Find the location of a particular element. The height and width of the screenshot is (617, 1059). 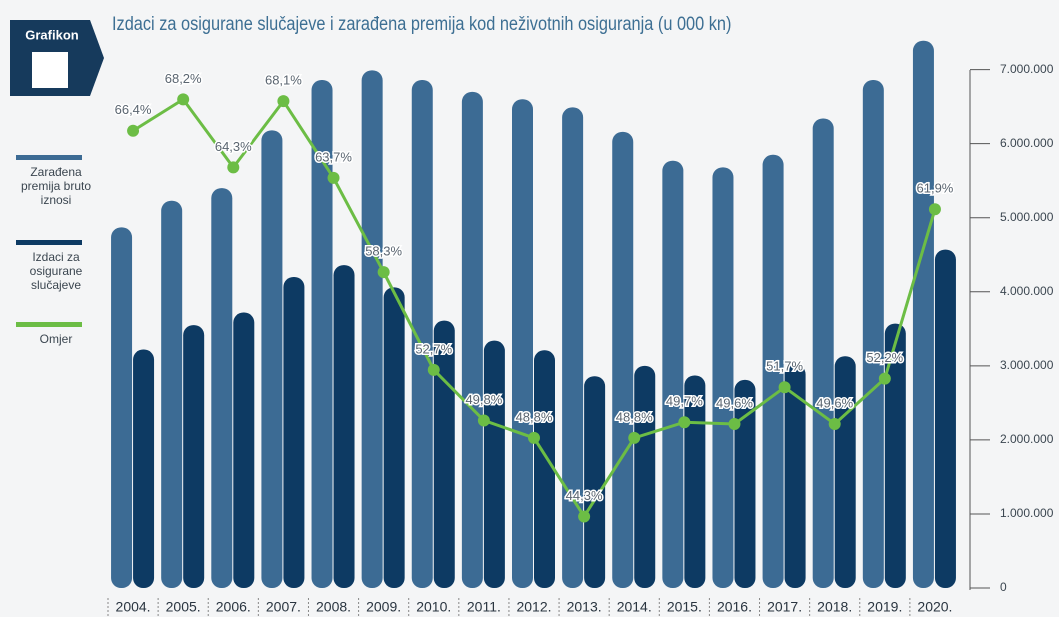

y-tick-label: 5.000.000 is located at coordinates (1027, 217).